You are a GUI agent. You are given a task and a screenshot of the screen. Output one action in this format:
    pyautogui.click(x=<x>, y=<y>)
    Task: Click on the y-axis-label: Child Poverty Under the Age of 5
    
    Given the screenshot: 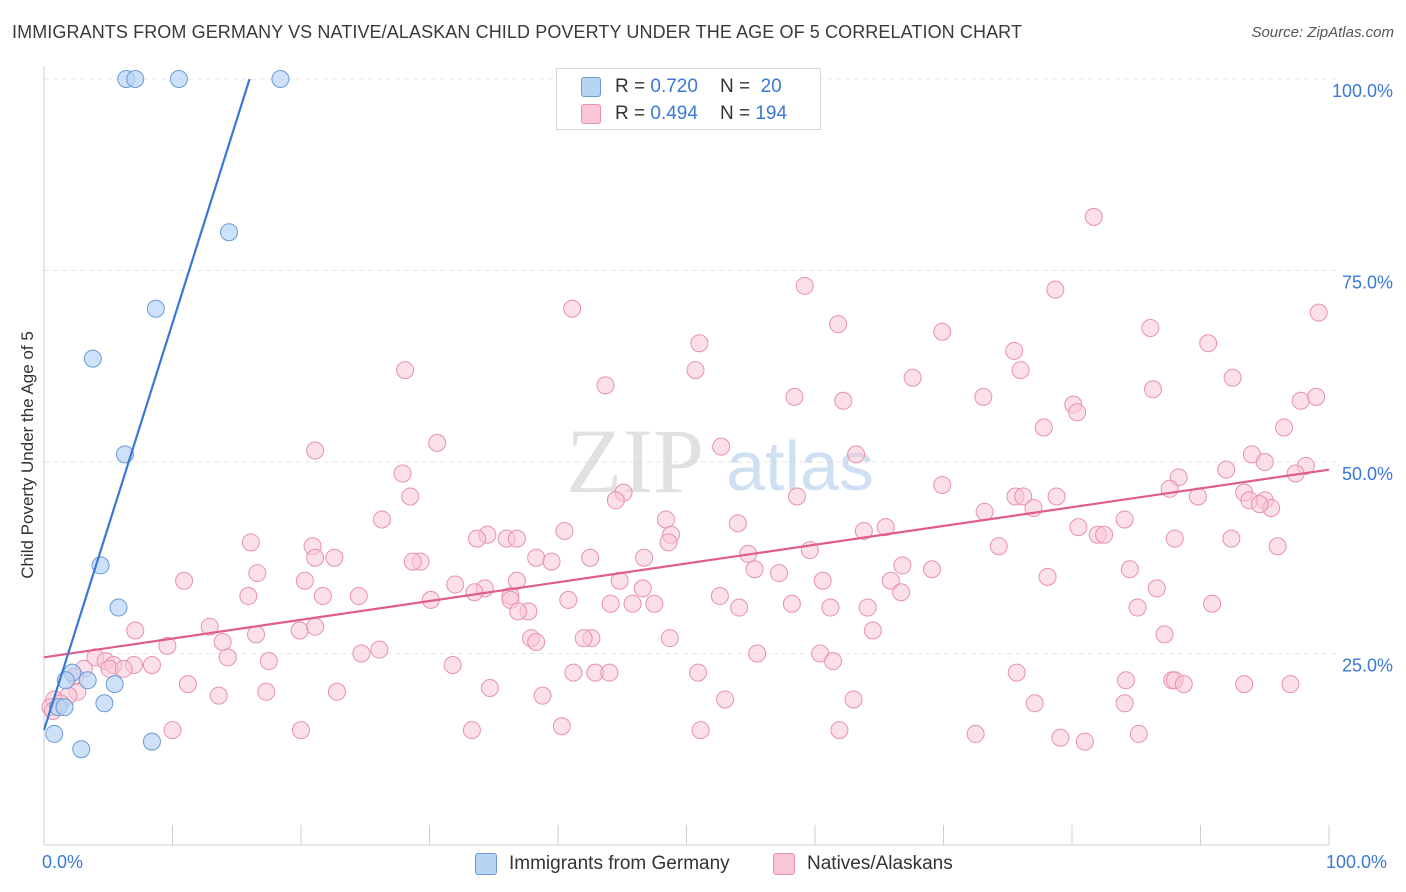 What is the action you would take?
    pyautogui.click(x=27, y=455)
    